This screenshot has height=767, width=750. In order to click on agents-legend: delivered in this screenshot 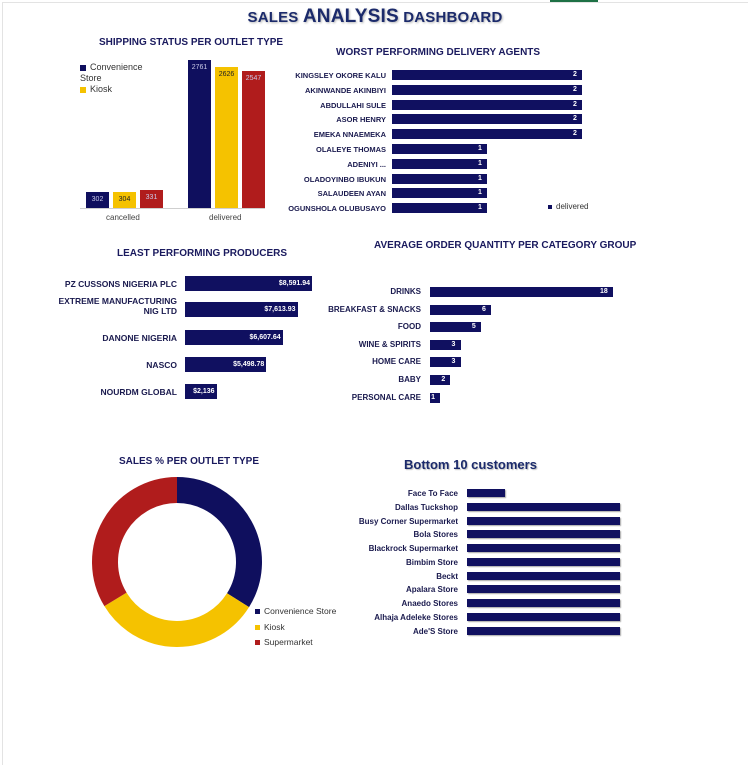, I will do `click(568, 206)`.